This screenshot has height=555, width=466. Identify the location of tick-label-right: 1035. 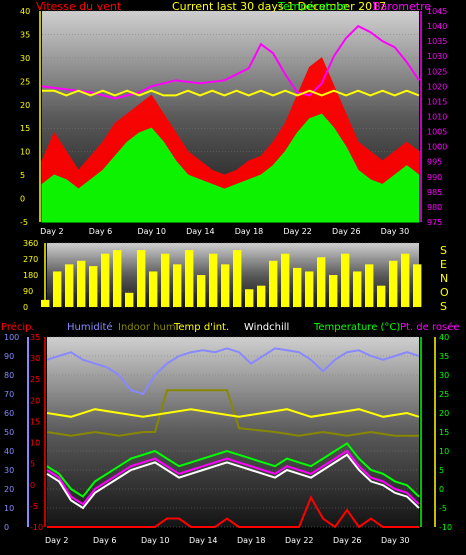
(437, 41).